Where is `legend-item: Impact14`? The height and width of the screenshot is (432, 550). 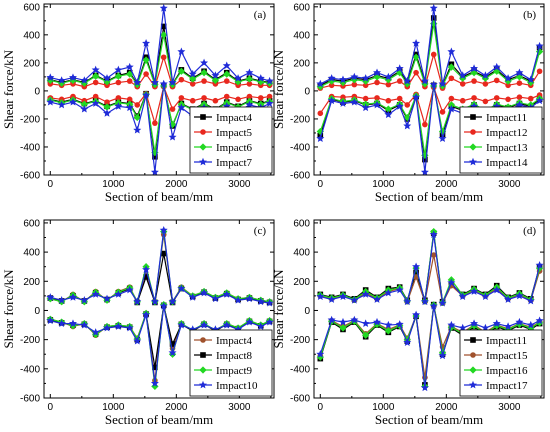 legend-item: Impact14 is located at coordinates (496, 163).